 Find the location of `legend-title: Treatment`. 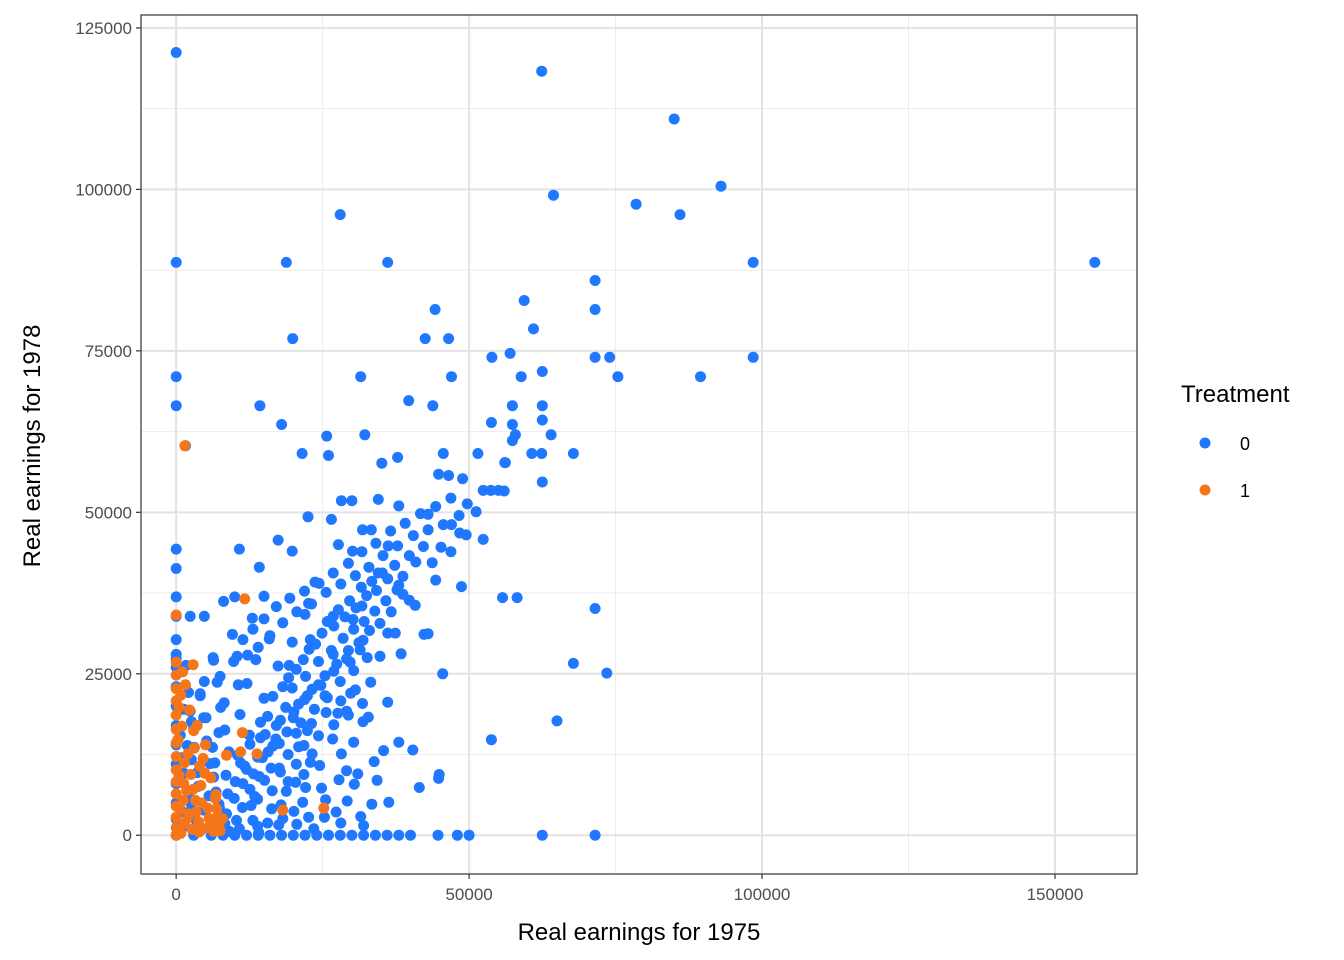

legend-title: Treatment is located at coordinates (1235, 394).